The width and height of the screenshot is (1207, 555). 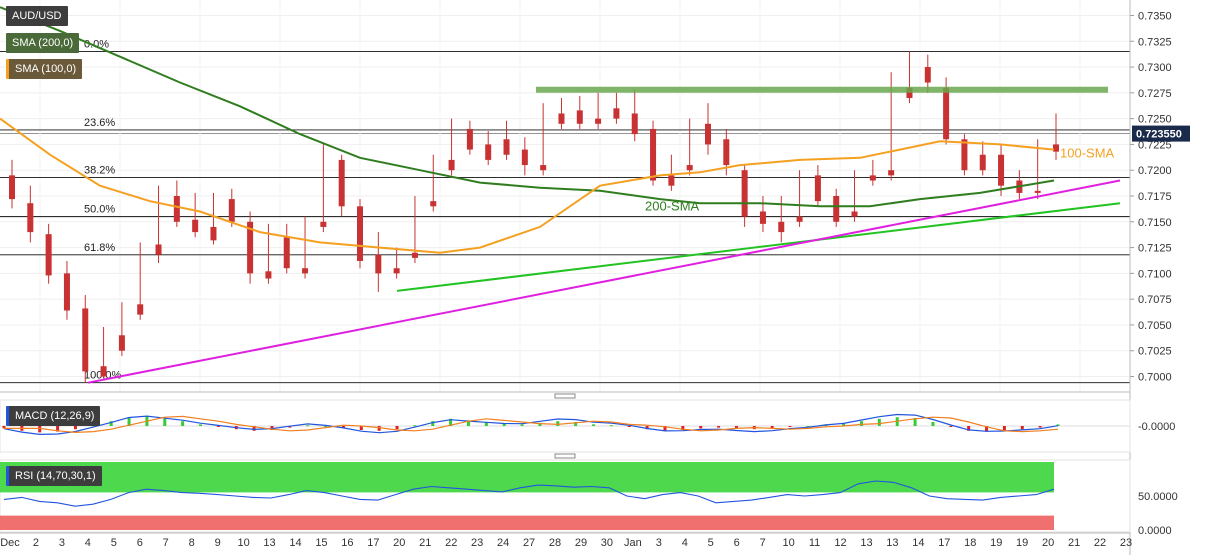 What do you see at coordinates (37, 16) in the screenshot?
I see `legend-symbol: AUD/USD` at bounding box center [37, 16].